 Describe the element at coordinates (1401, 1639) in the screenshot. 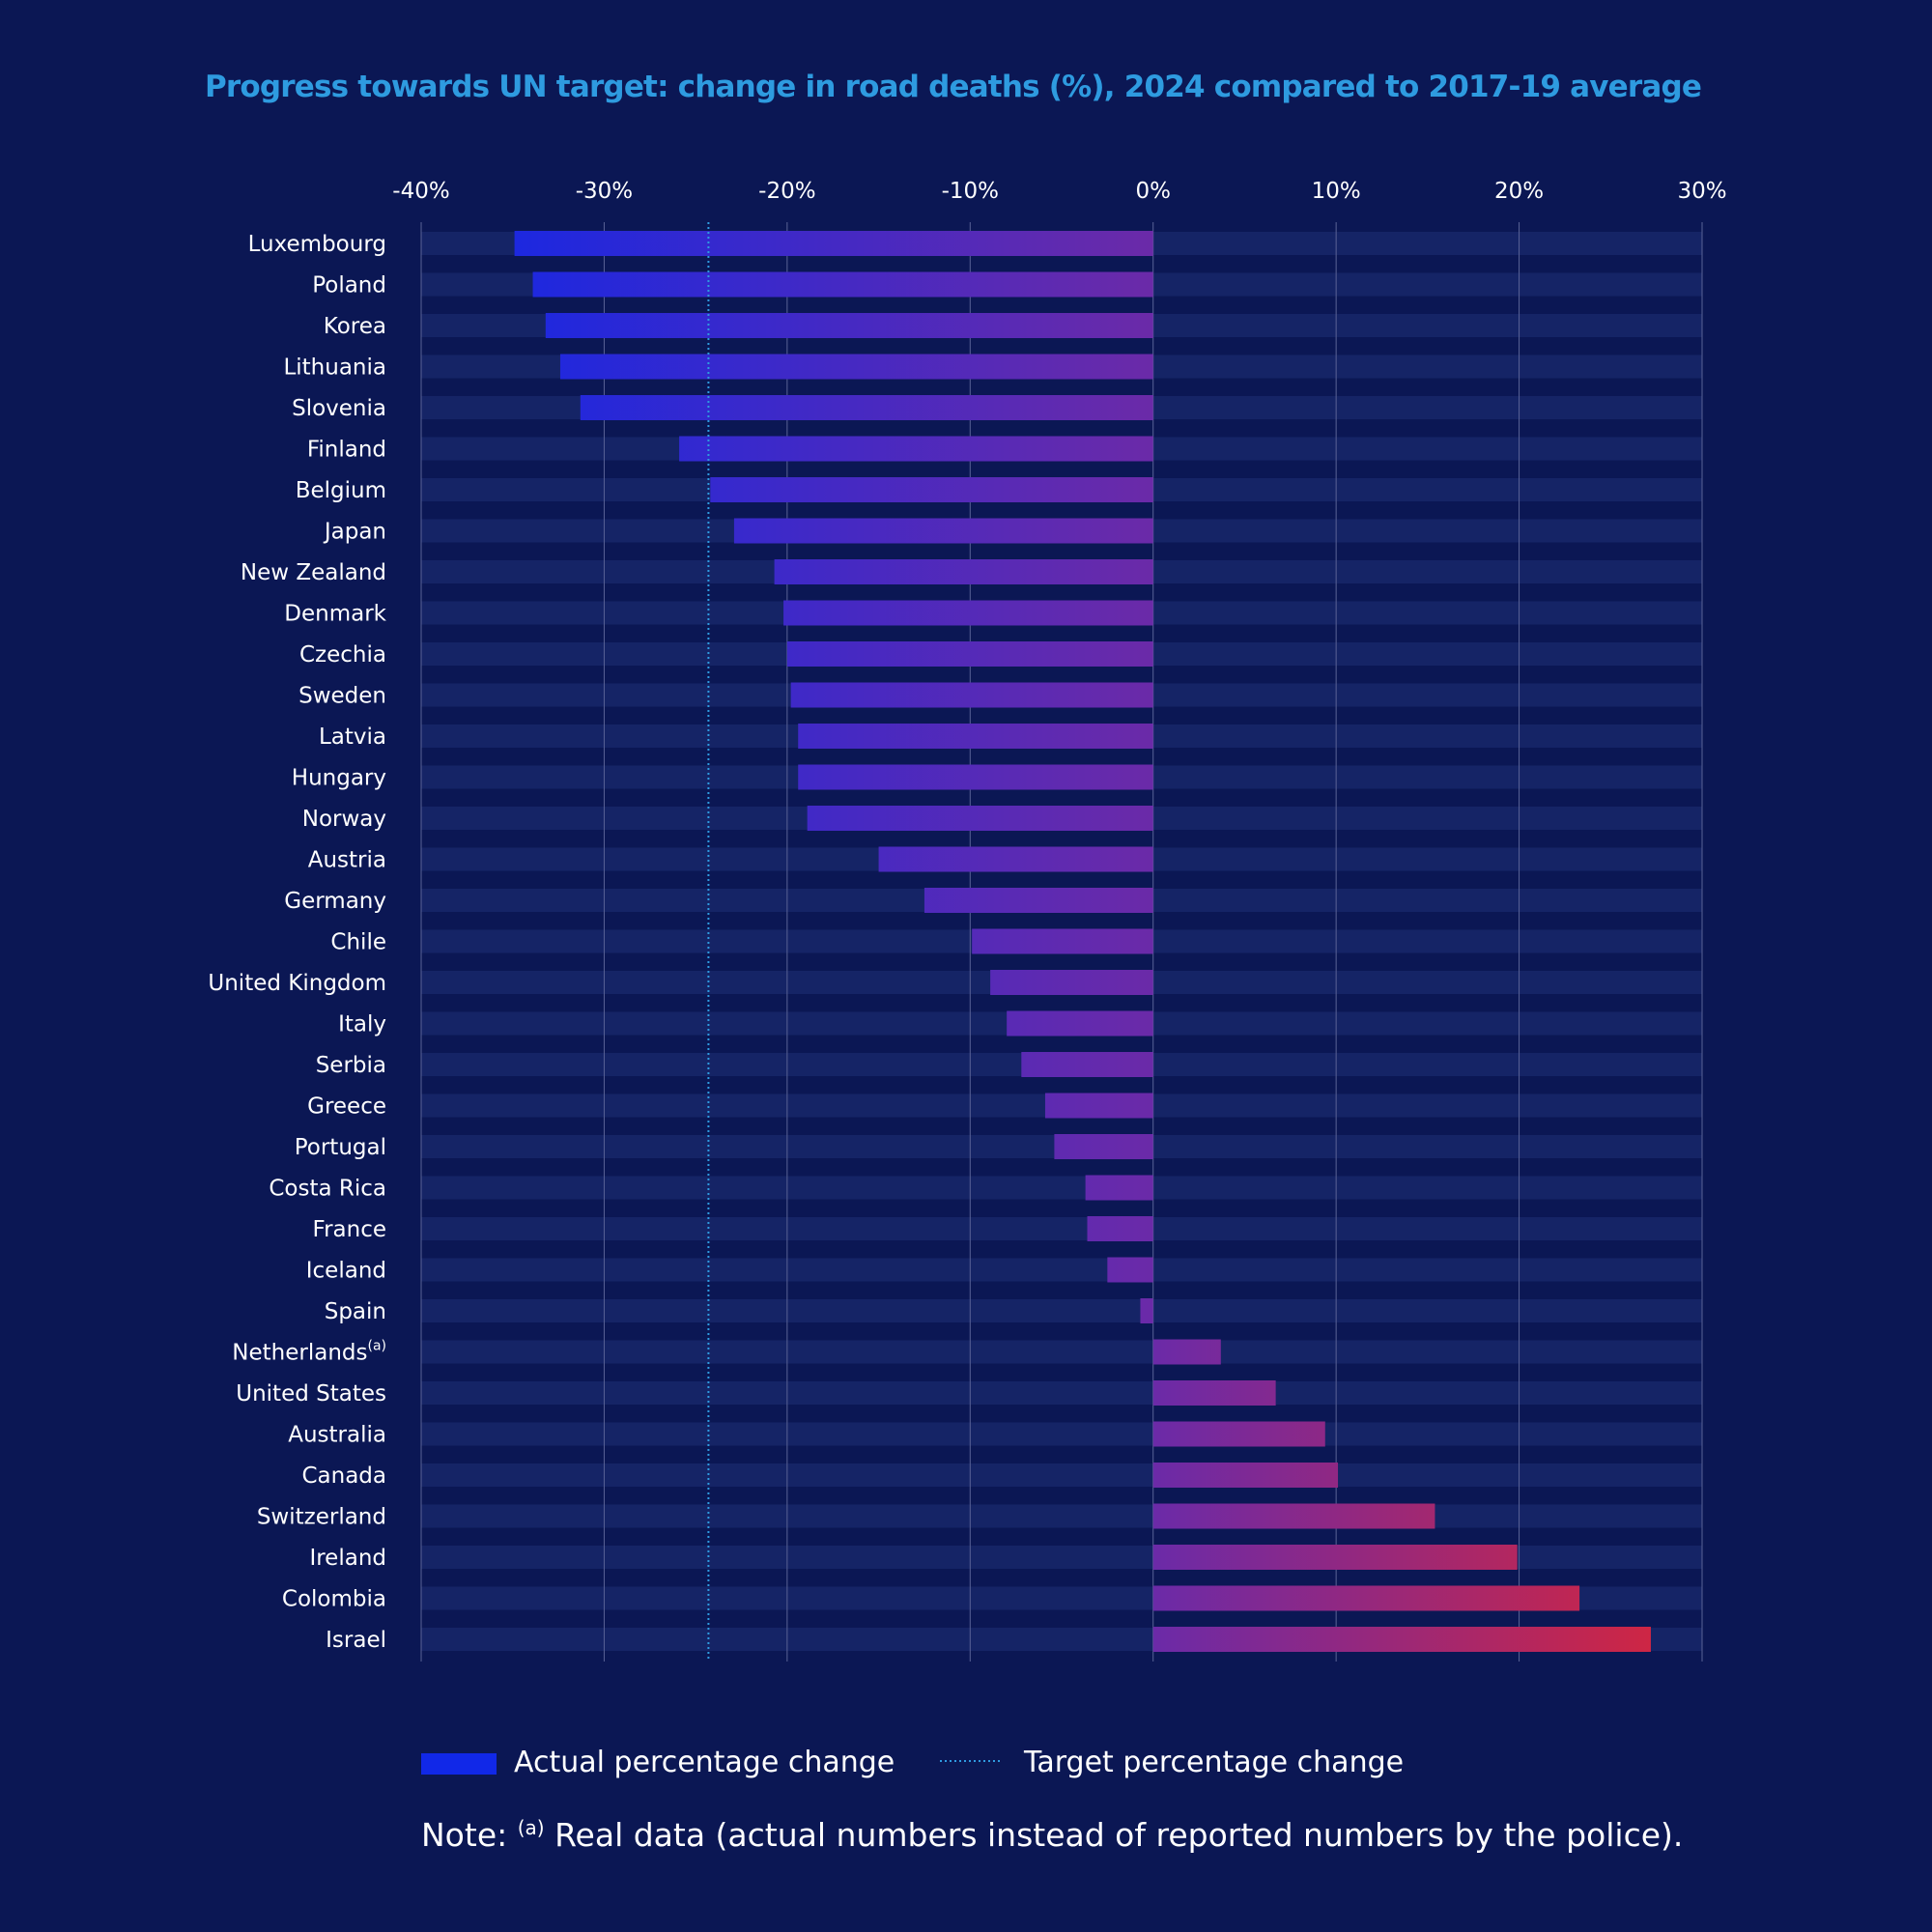

I see `bar-israel` at that location.